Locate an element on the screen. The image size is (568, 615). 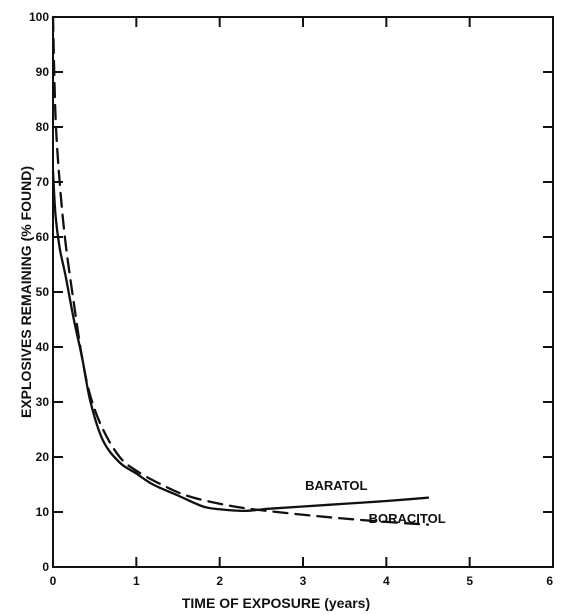
y-axis-ticks: 0 10 20 30 40 50 60 70 80 90 100 is located at coordinates (46, 292).